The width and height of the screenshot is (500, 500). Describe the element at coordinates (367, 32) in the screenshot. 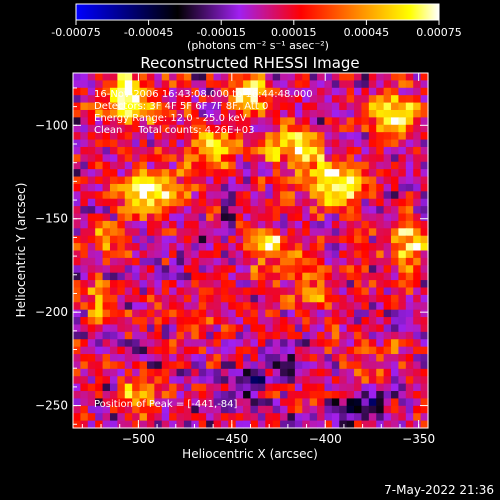

I see `colorbar-tick-label: 0.00045` at that location.